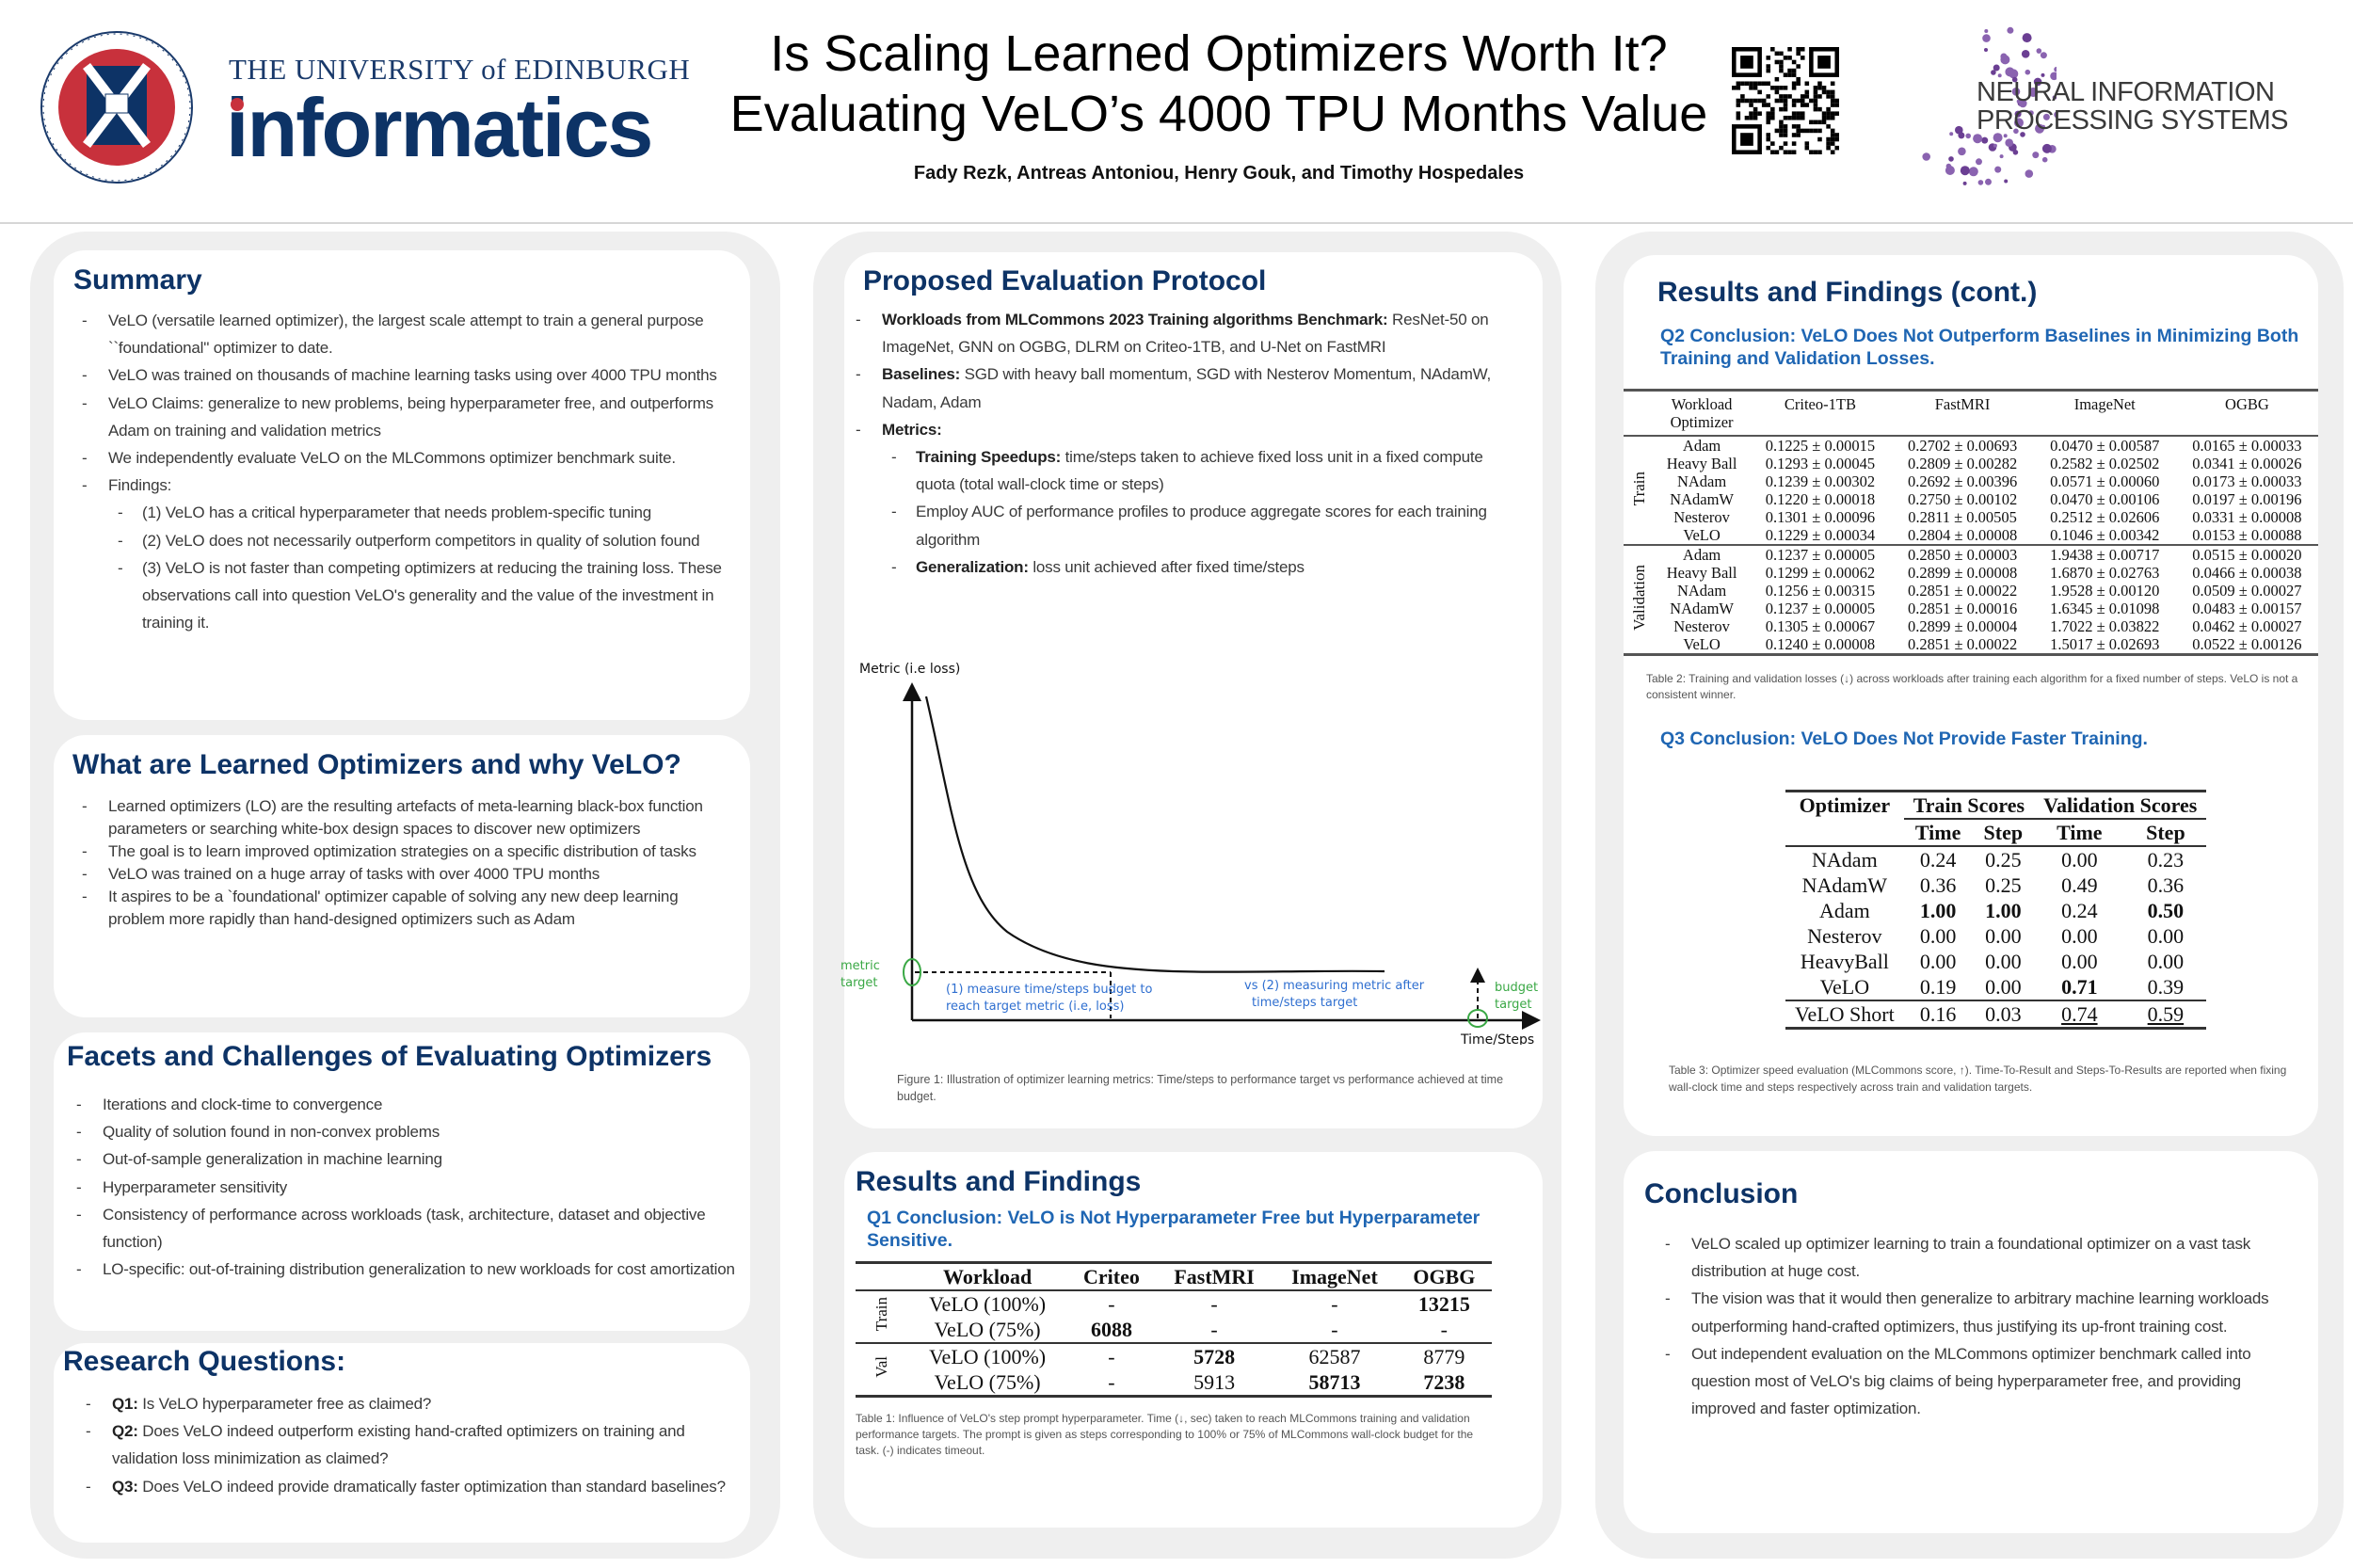 This screenshot has width=2353, height=1568. Describe the element at coordinates (1444, 1356) in the screenshot. I see `table-cell: 8779` at that location.